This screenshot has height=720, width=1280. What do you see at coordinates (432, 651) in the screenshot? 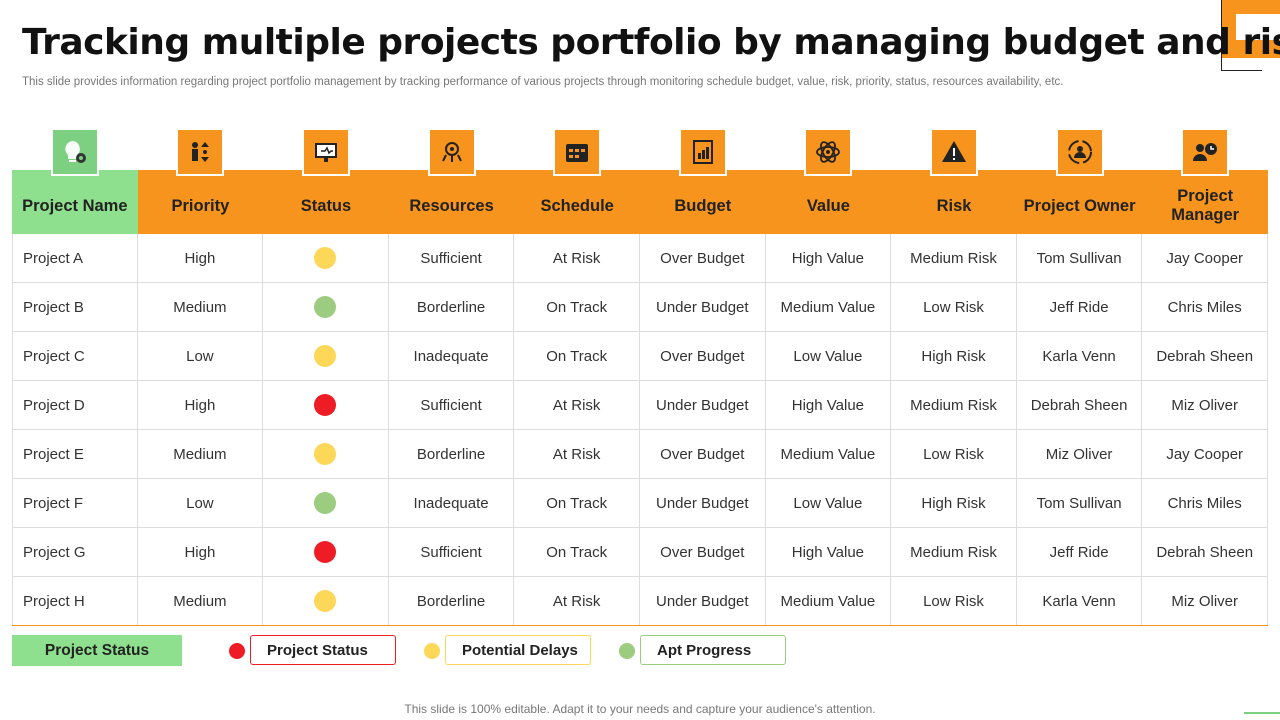
I see `legend-dot-yellow` at bounding box center [432, 651].